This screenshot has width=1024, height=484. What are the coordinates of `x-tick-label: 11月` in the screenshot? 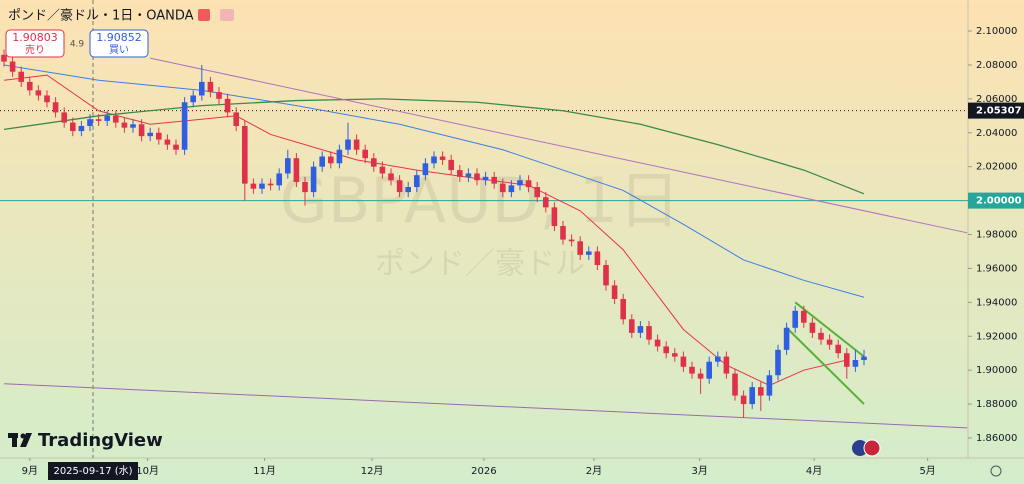 It's located at (264, 471).